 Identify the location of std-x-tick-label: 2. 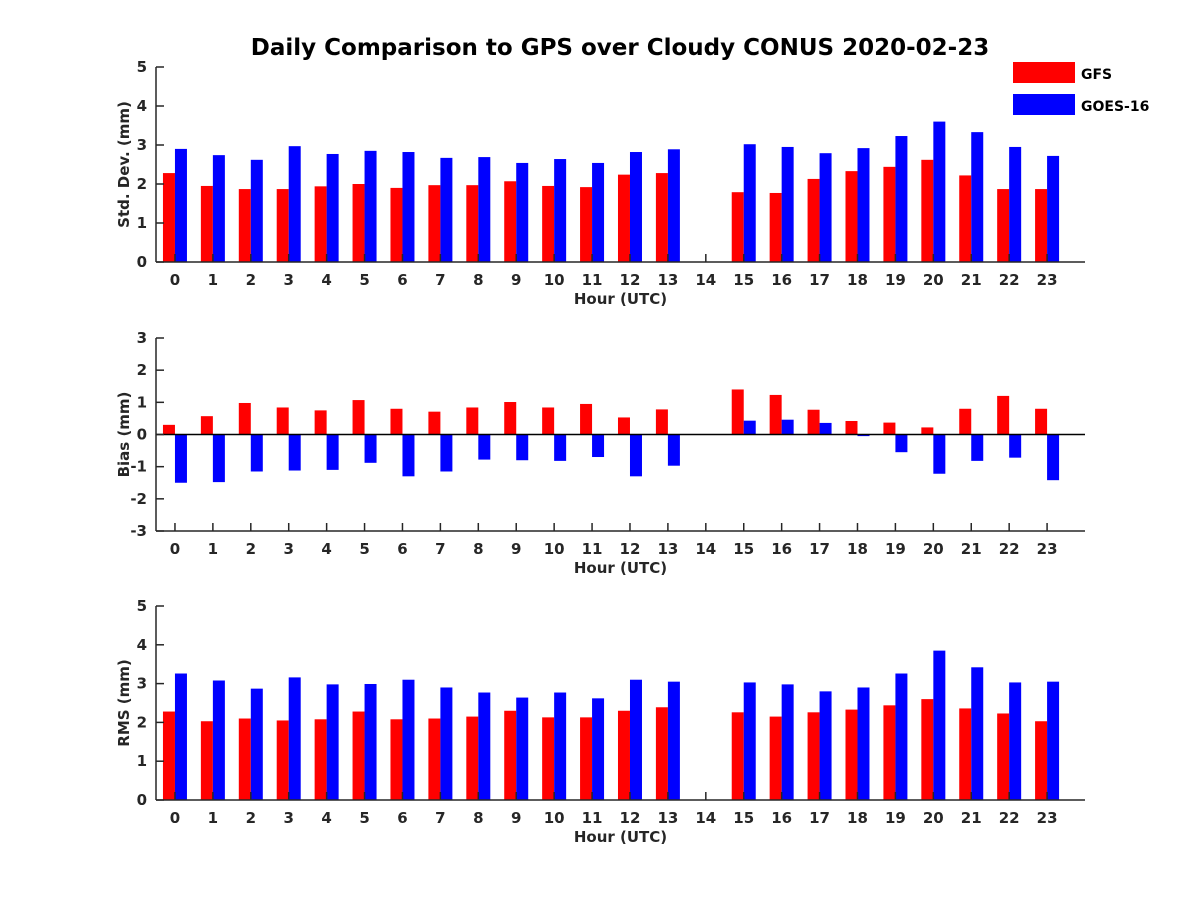
(251, 280).